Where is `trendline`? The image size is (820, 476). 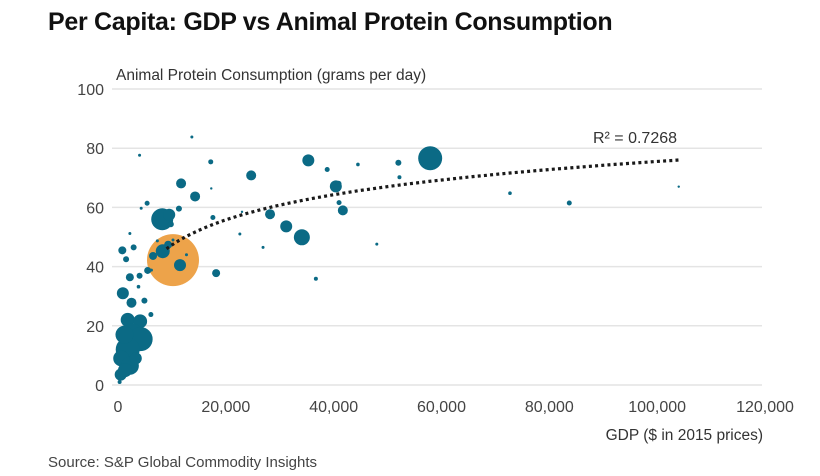
trendline is located at coordinates (422, 204).